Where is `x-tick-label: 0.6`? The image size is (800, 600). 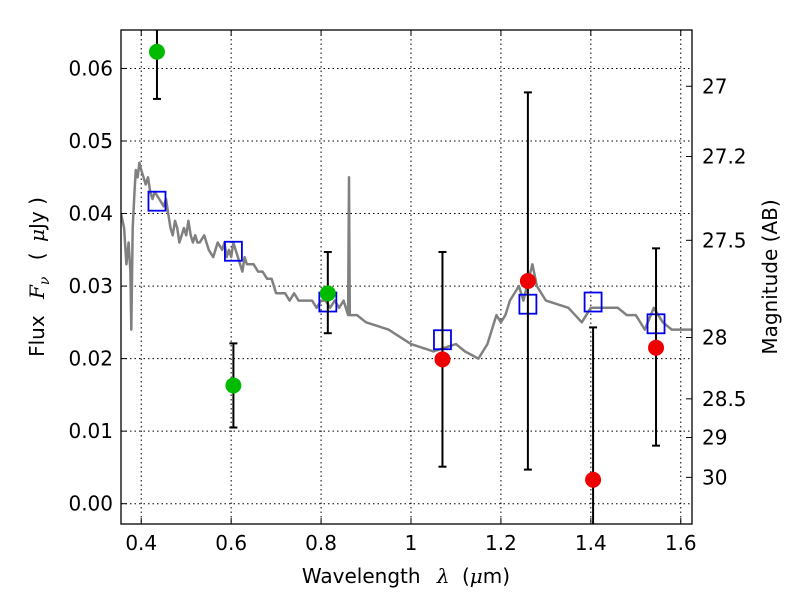 x-tick-label: 0.6 is located at coordinates (231, 543).